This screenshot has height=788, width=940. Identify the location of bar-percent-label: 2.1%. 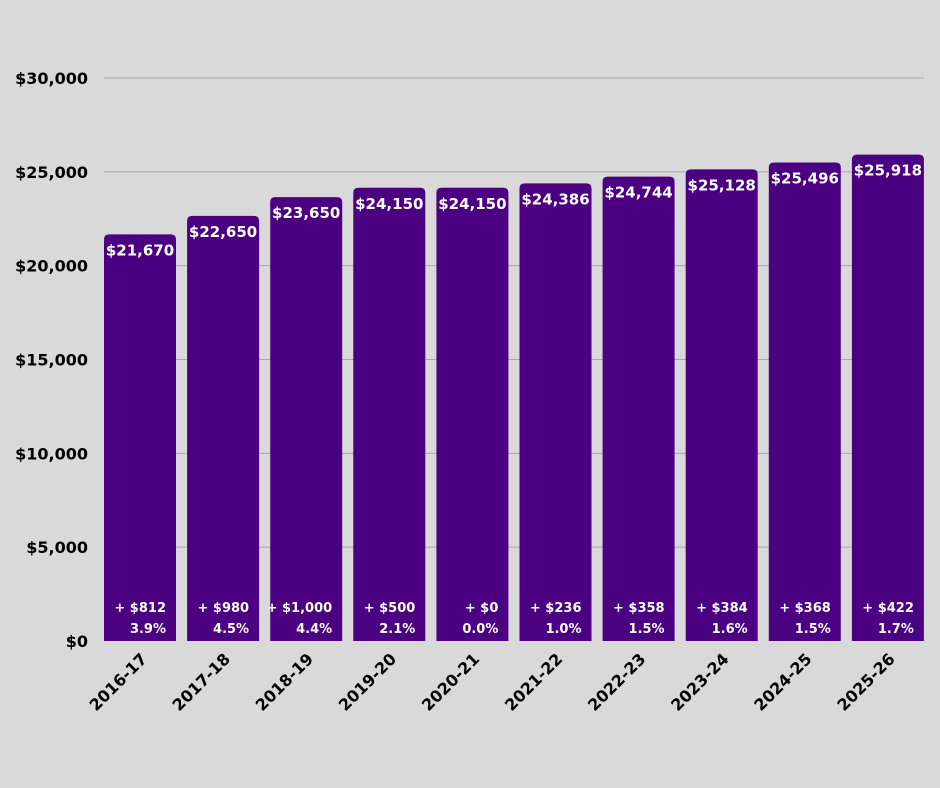
(397, 629).